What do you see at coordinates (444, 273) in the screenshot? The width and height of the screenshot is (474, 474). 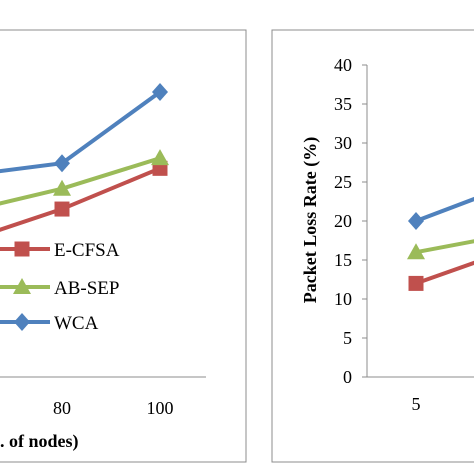 I see `right-series-line-e-cfsa` at bounding box center [444, 273].